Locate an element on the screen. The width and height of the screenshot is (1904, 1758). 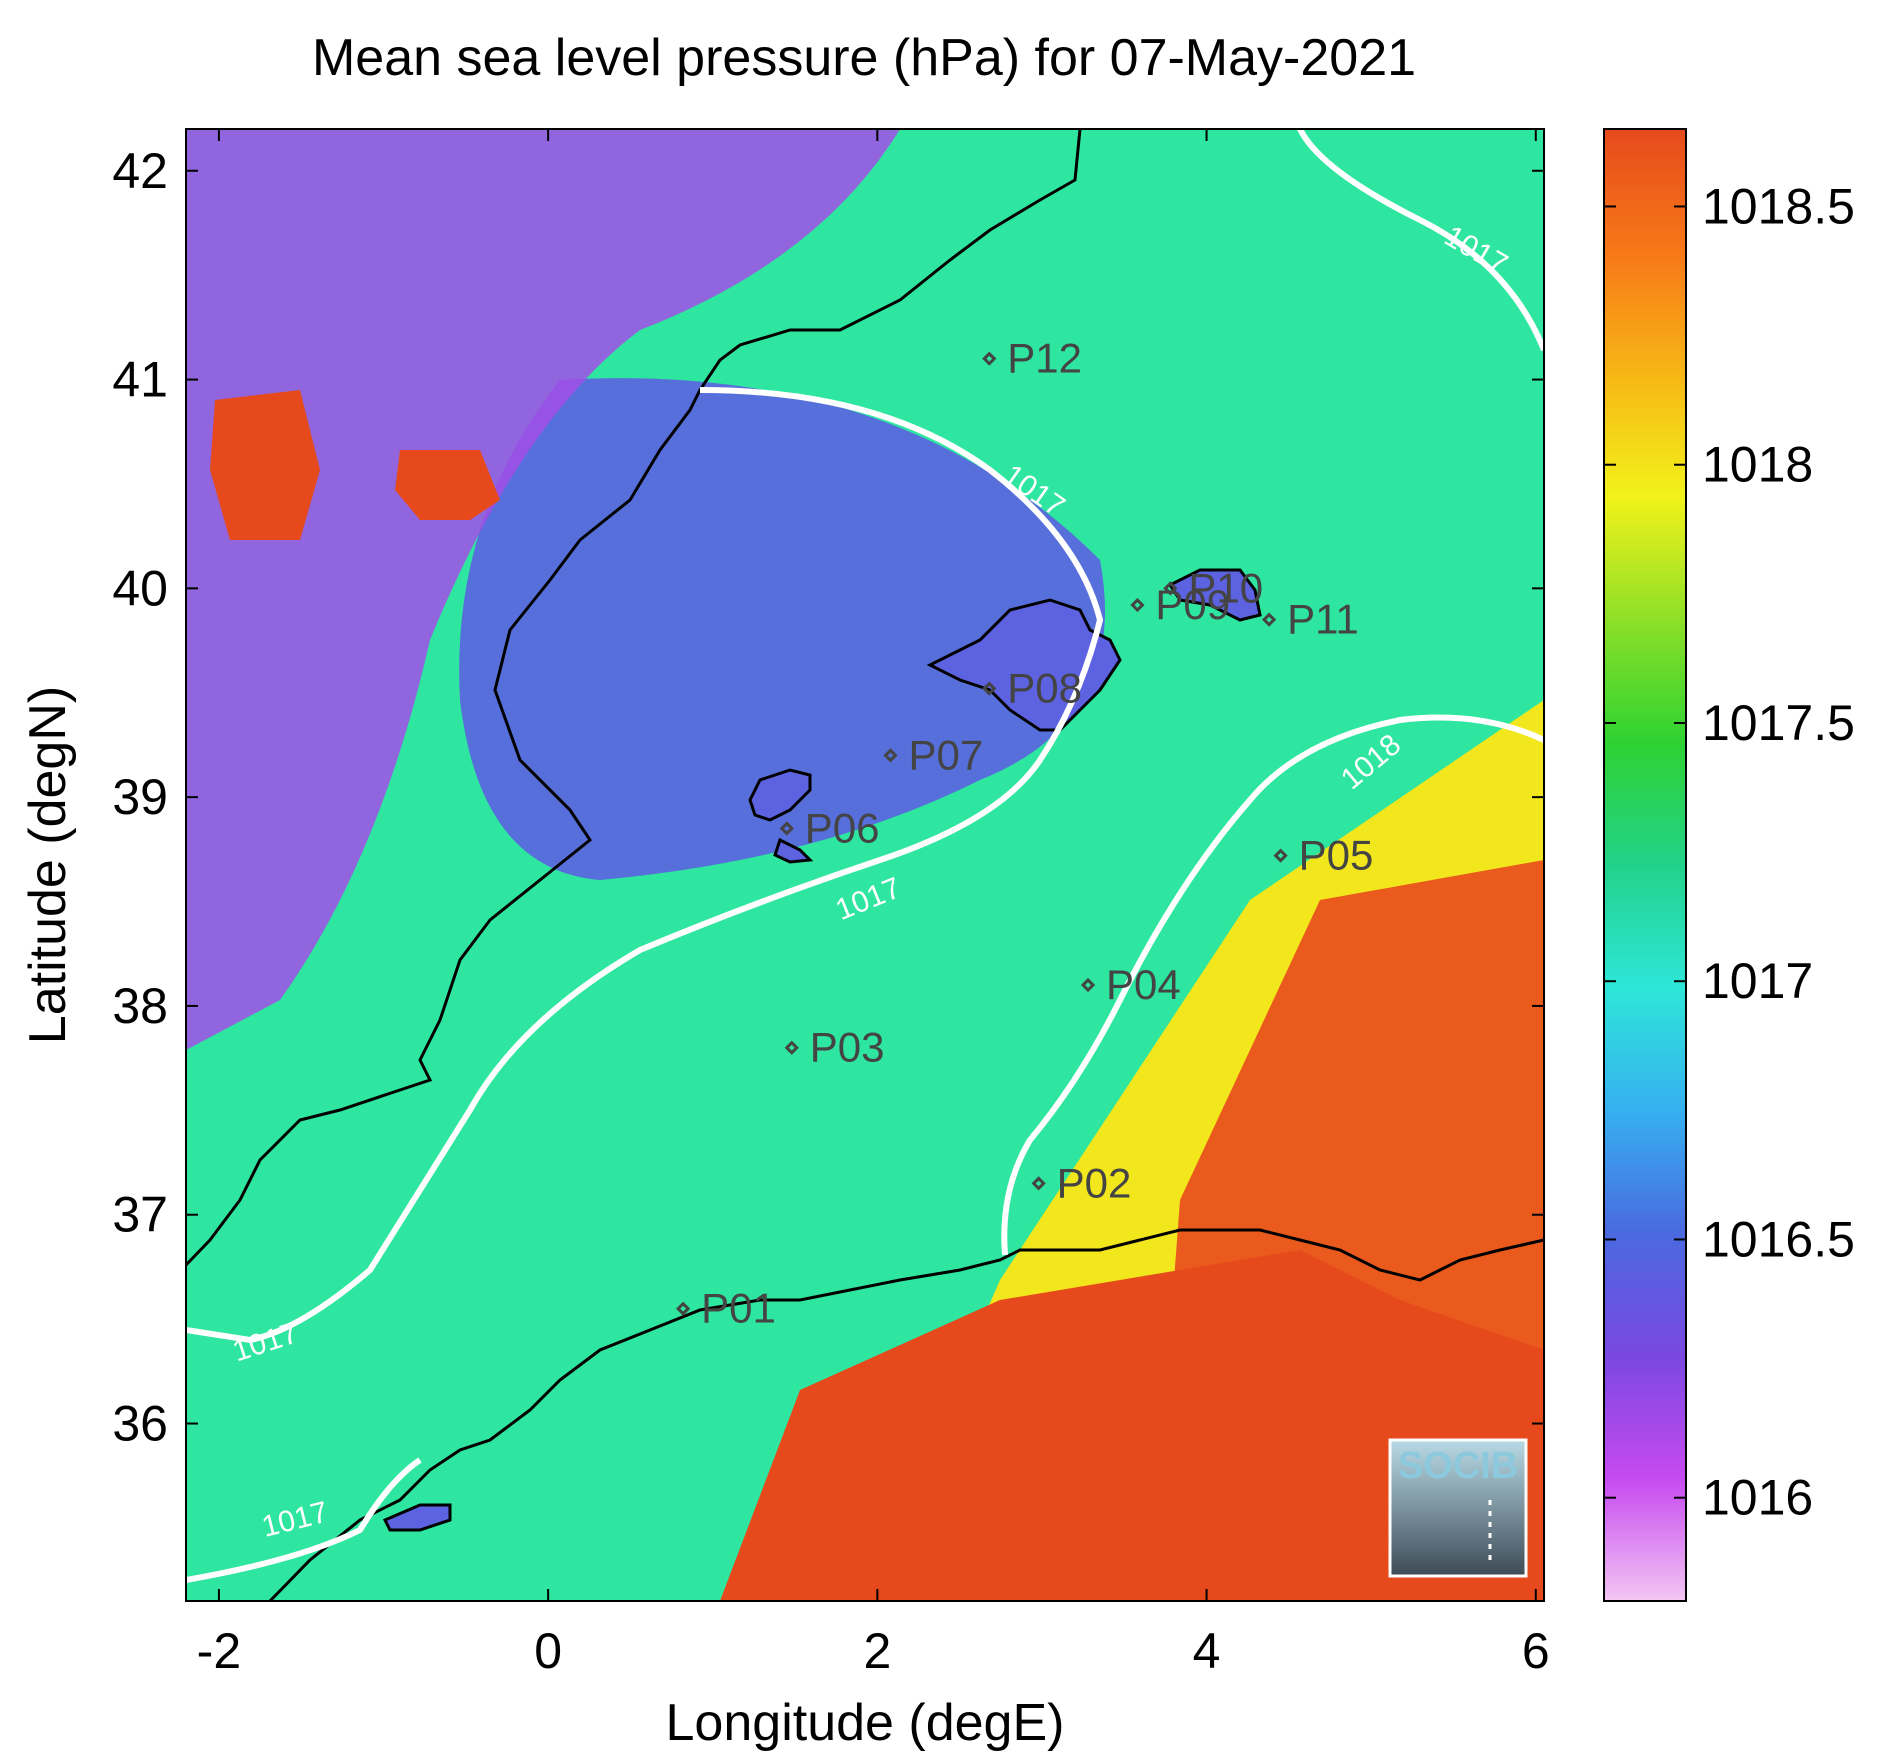
coastline-alboran is located at coordinates (417, 1517).